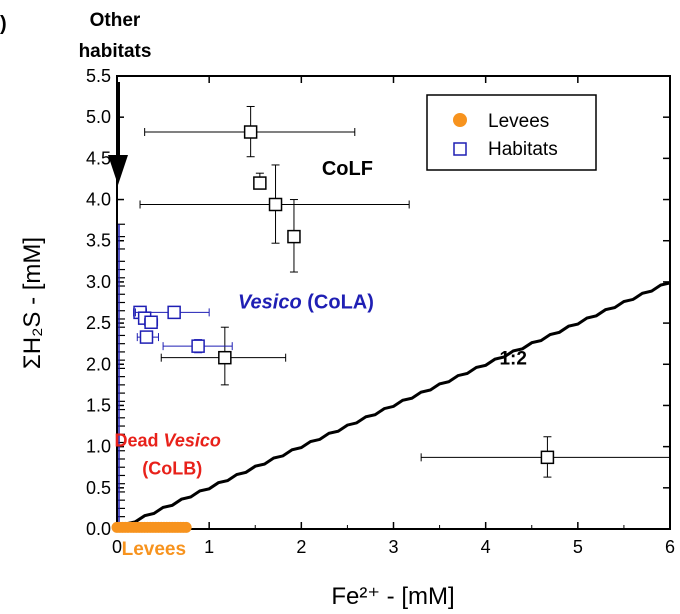  I want to click on y-tick-label: 4.0, so click(98, 200).